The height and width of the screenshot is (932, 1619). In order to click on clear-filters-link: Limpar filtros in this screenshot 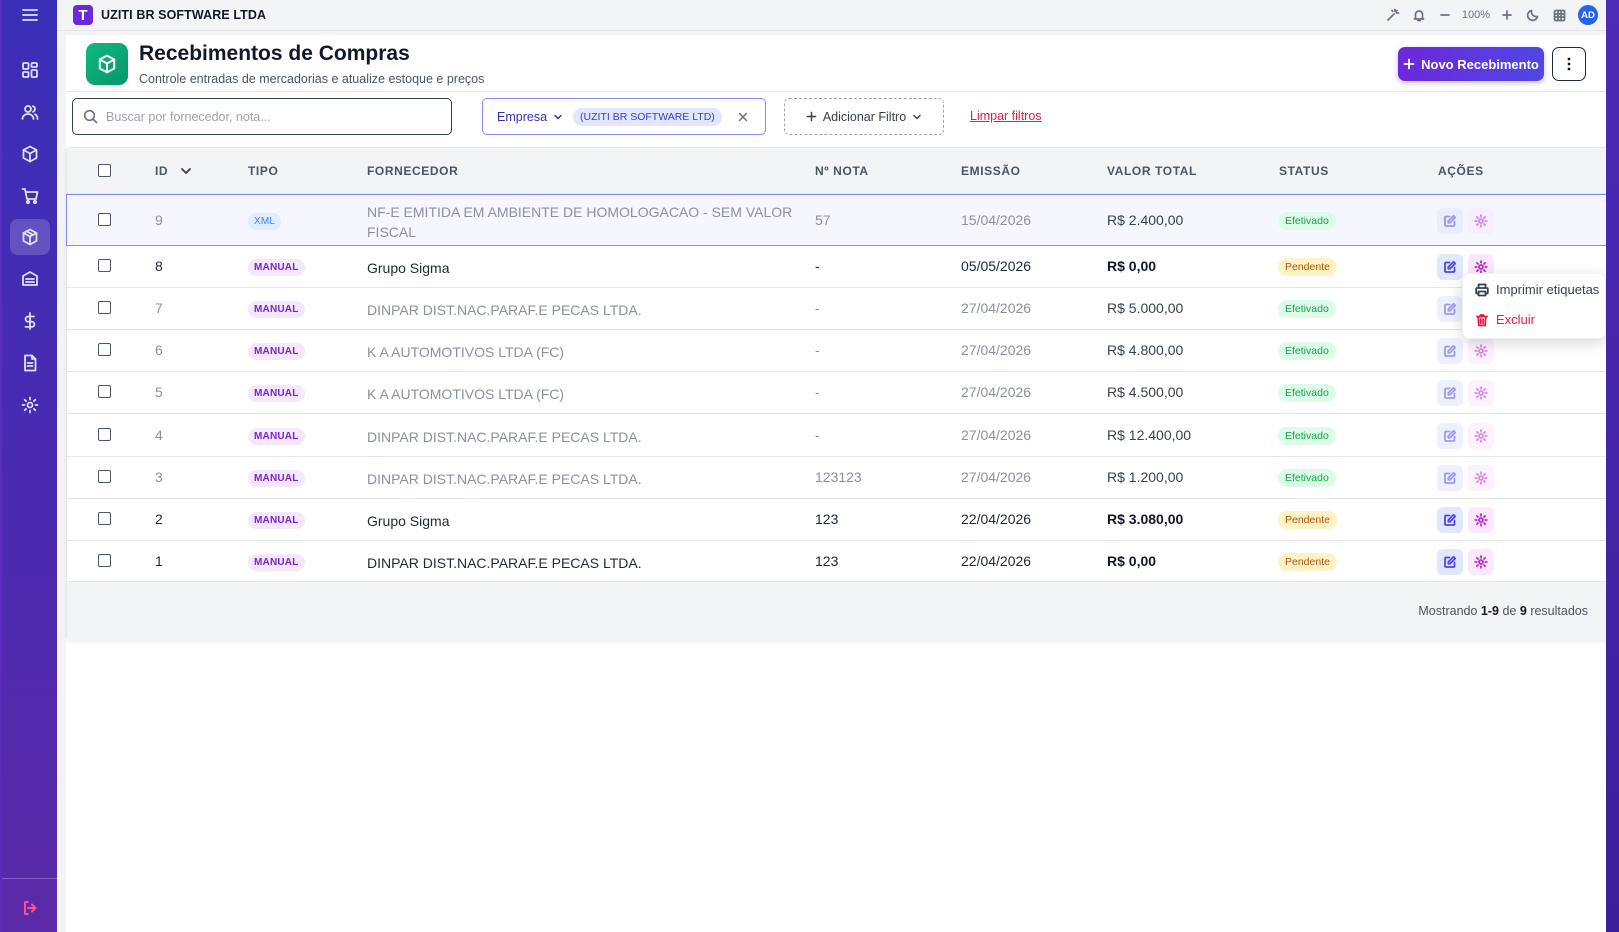, I will do `click(1006, 116)`.